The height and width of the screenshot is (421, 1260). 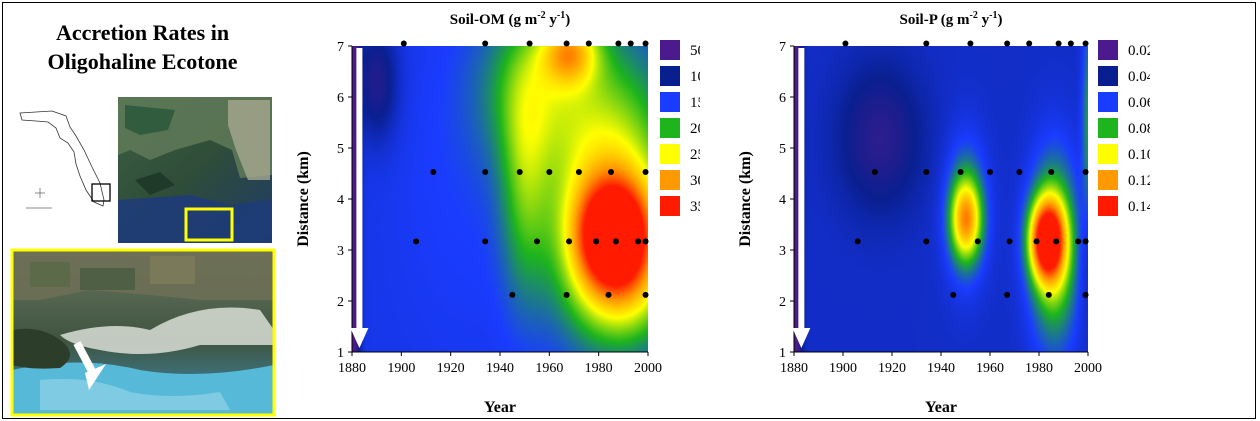 I want to click on x-tick-label: 1900, so click(x=401, y=368).